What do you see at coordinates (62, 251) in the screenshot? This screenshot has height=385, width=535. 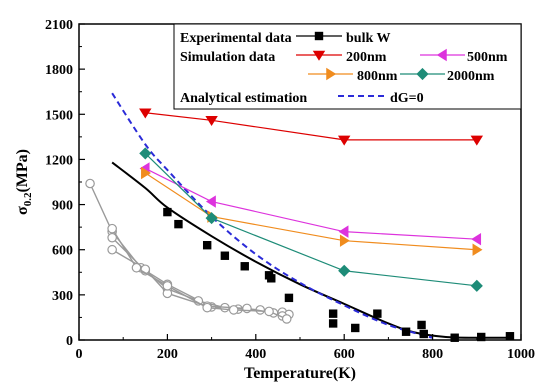 I see `y-tick-label: 600` at bounding box center [62, 251].